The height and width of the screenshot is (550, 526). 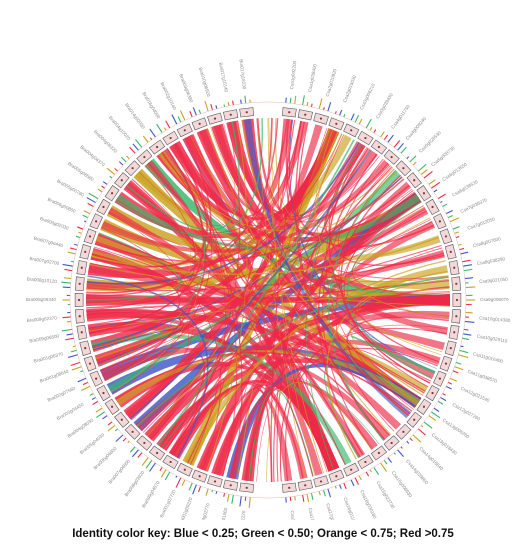 What do you see at coordinates (351, 508) in the screenshot?
I see `right-gene-label: Csa16g011420` at bounding box center [351, 508].